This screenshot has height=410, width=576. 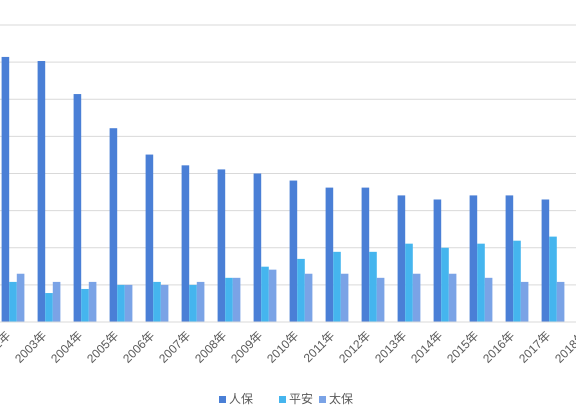 I want to click on legend-item: 平安, so click(x=296, y=398).